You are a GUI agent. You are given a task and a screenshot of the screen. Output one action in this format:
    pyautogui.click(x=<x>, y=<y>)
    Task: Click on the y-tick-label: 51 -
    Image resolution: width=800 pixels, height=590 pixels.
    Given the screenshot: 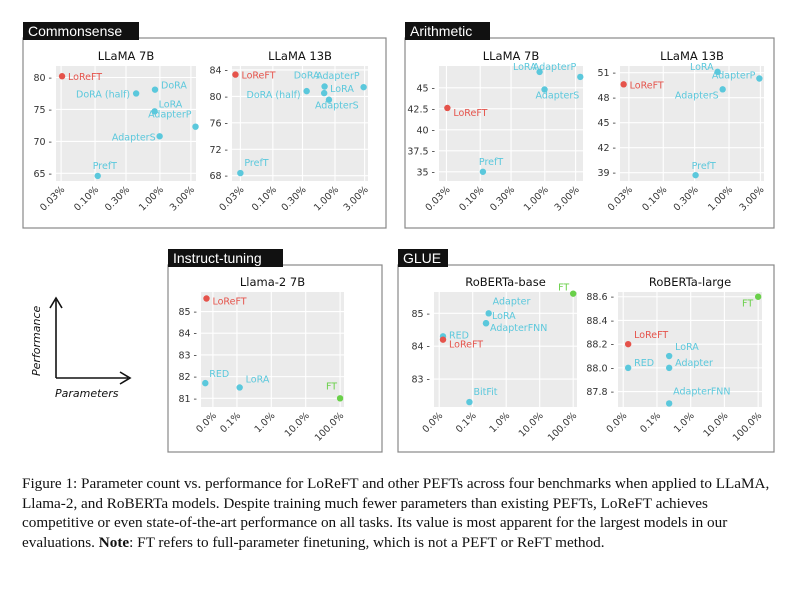 What is the action you would take?
    pyautogui.click(x=606, y=73)
    